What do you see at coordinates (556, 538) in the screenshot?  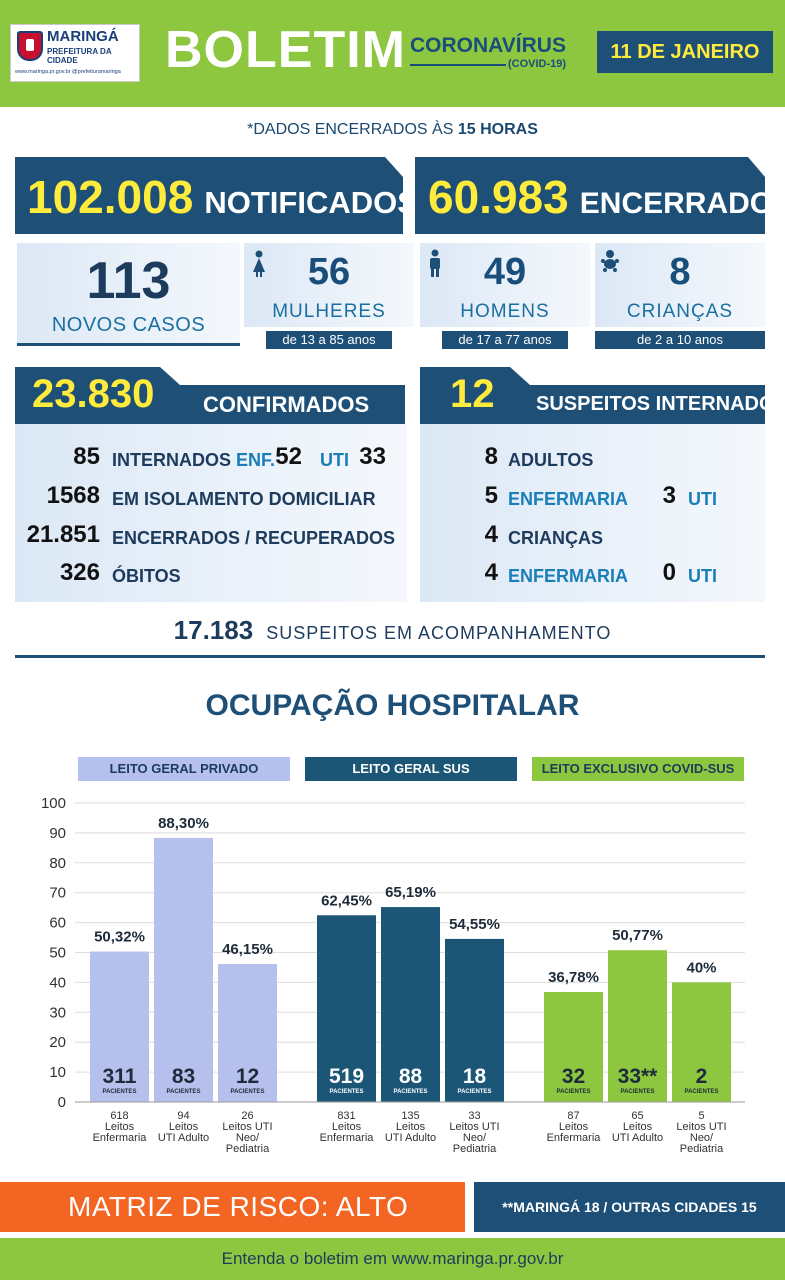 I see `susp-criancas-label: CRIANÇAS` at bounding box center [556, 538].